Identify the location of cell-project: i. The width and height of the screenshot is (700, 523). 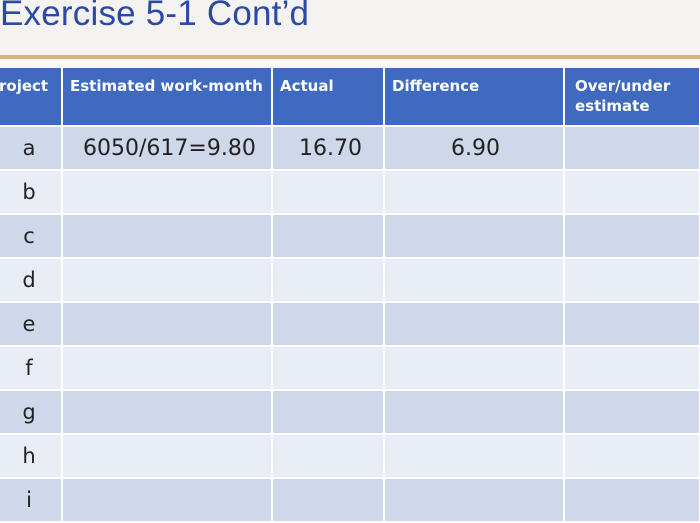
(31, 500).